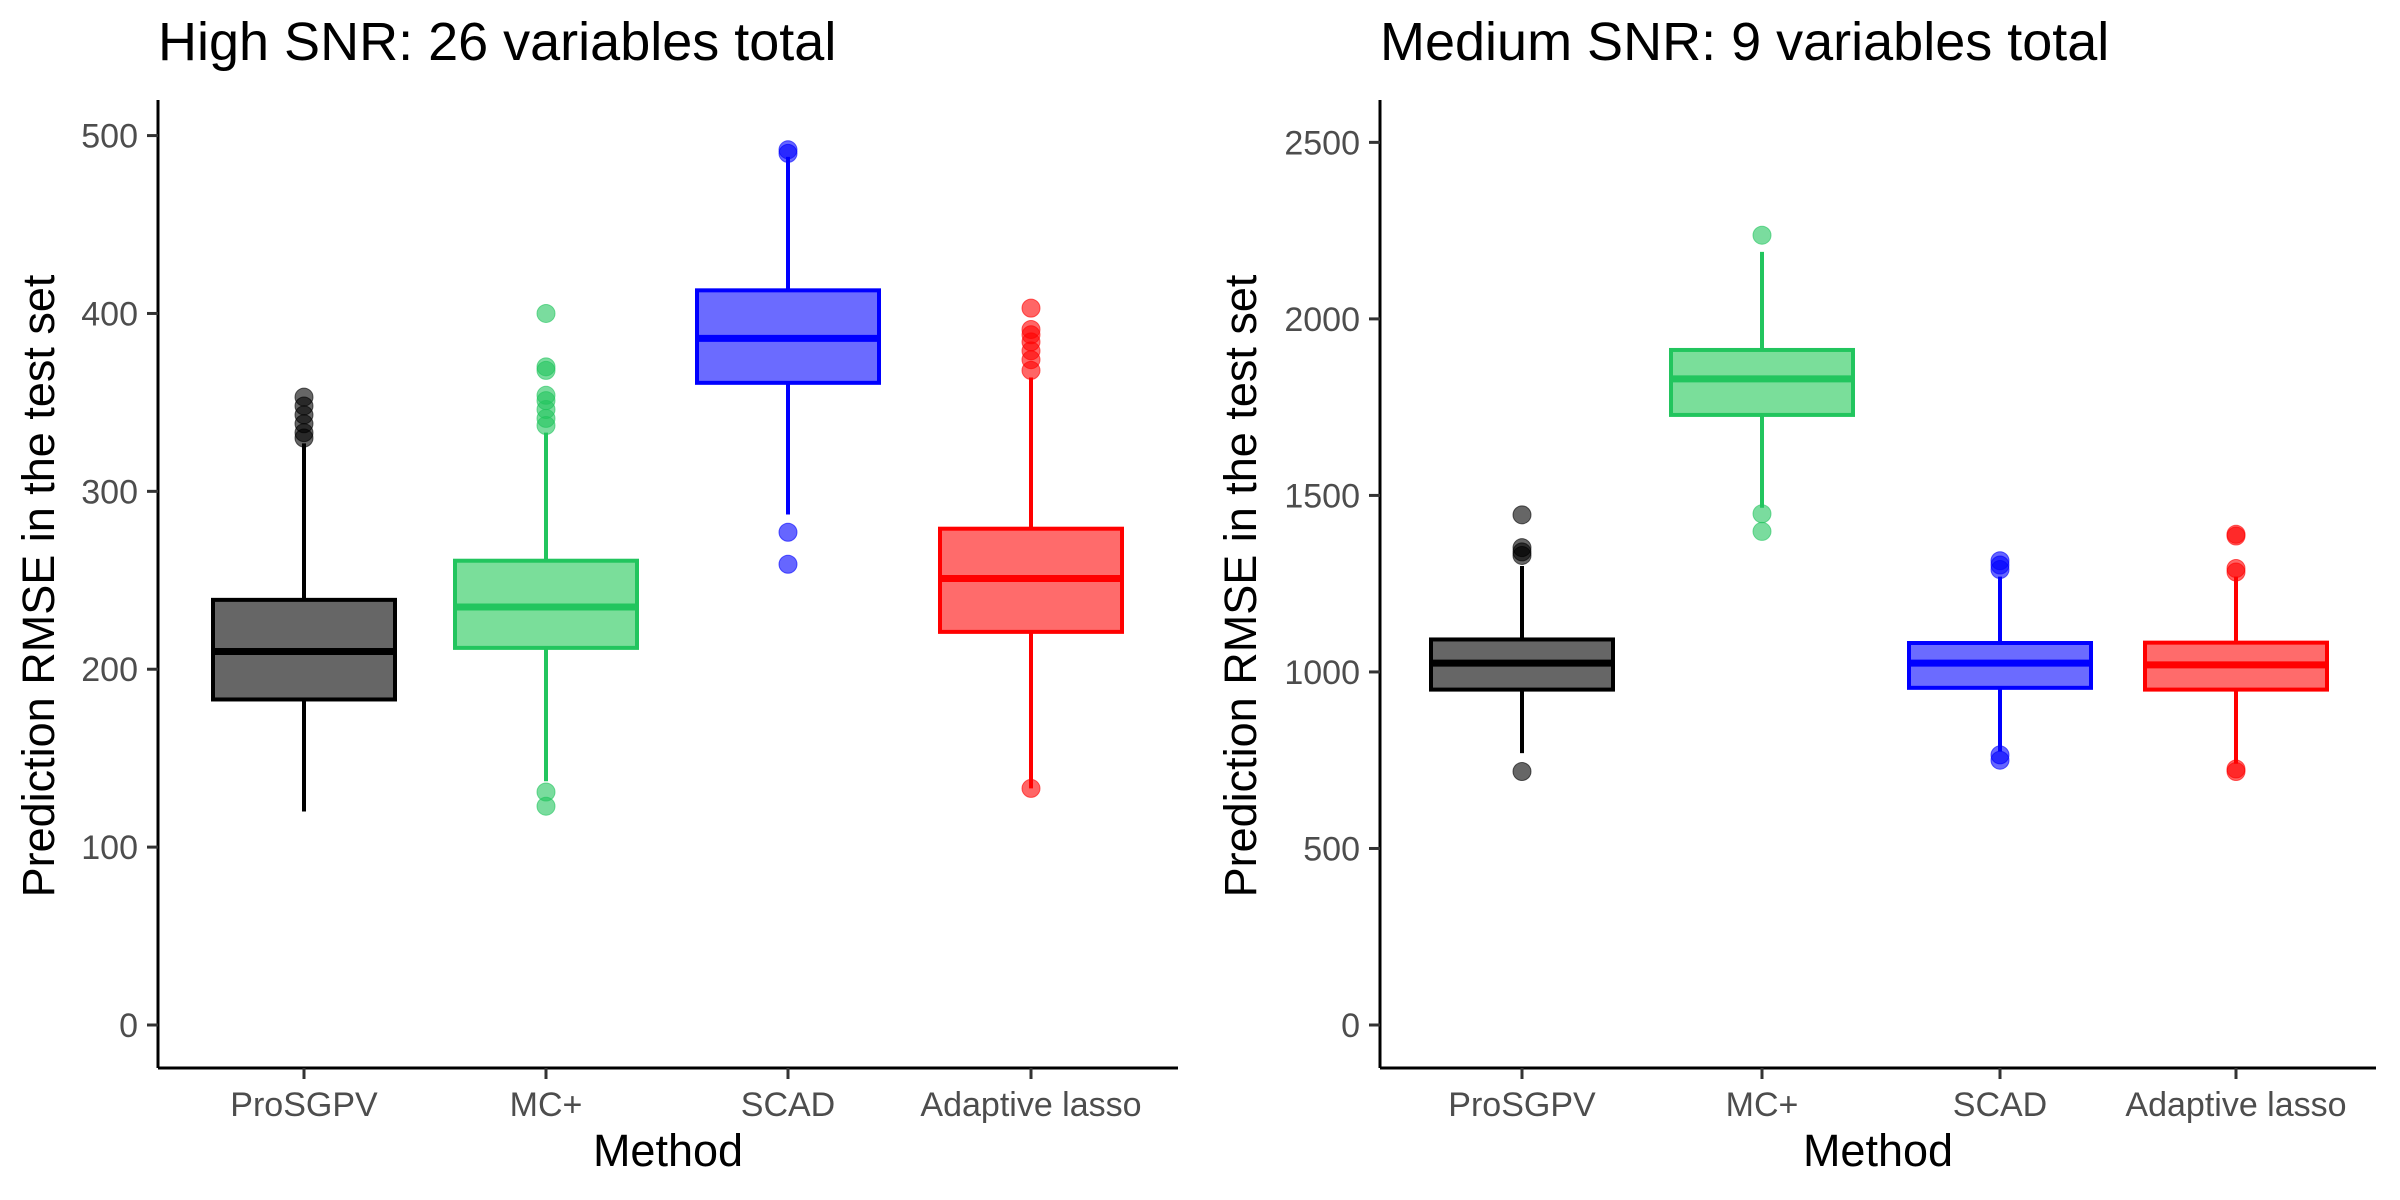  What do you see at coordinates (109, 670) in the screenshot?
I see `y-tick-label: 200` at bounding box center [109, 670].